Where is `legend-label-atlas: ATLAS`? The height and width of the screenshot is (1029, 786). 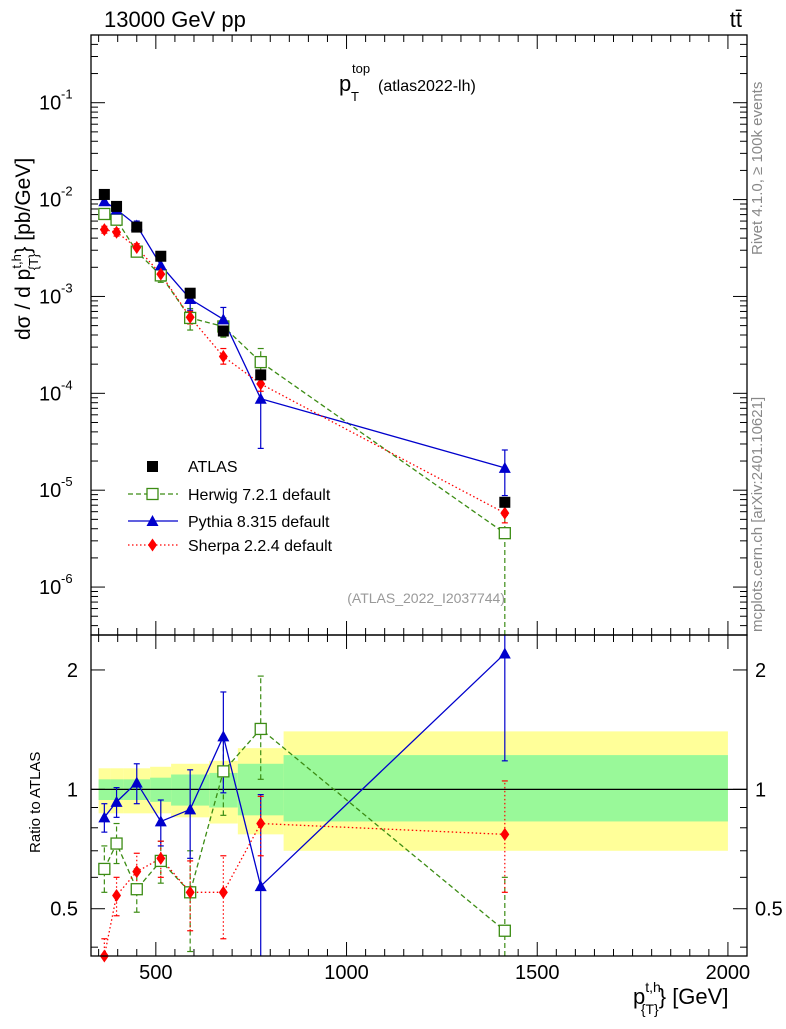 legend-label-atlas: ATLAS is located at coordinates (213, 467).